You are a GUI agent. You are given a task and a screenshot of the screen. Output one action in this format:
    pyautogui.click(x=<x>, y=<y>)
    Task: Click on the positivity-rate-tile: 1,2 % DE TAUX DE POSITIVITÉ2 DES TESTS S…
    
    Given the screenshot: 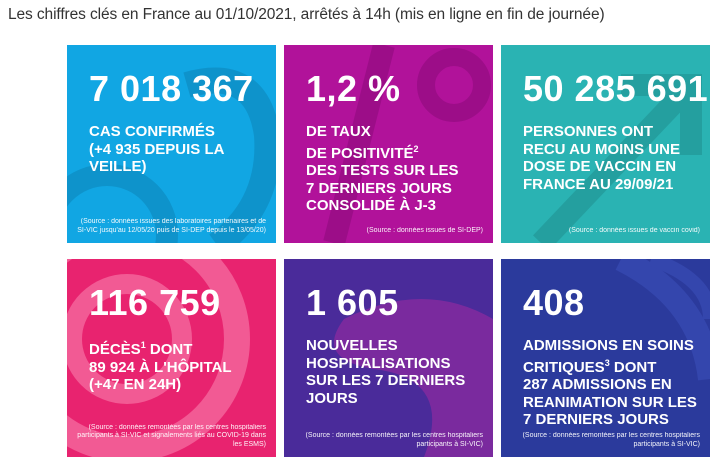 What is the action you would take?
    pyautogui.click(x=388, y=144)
    